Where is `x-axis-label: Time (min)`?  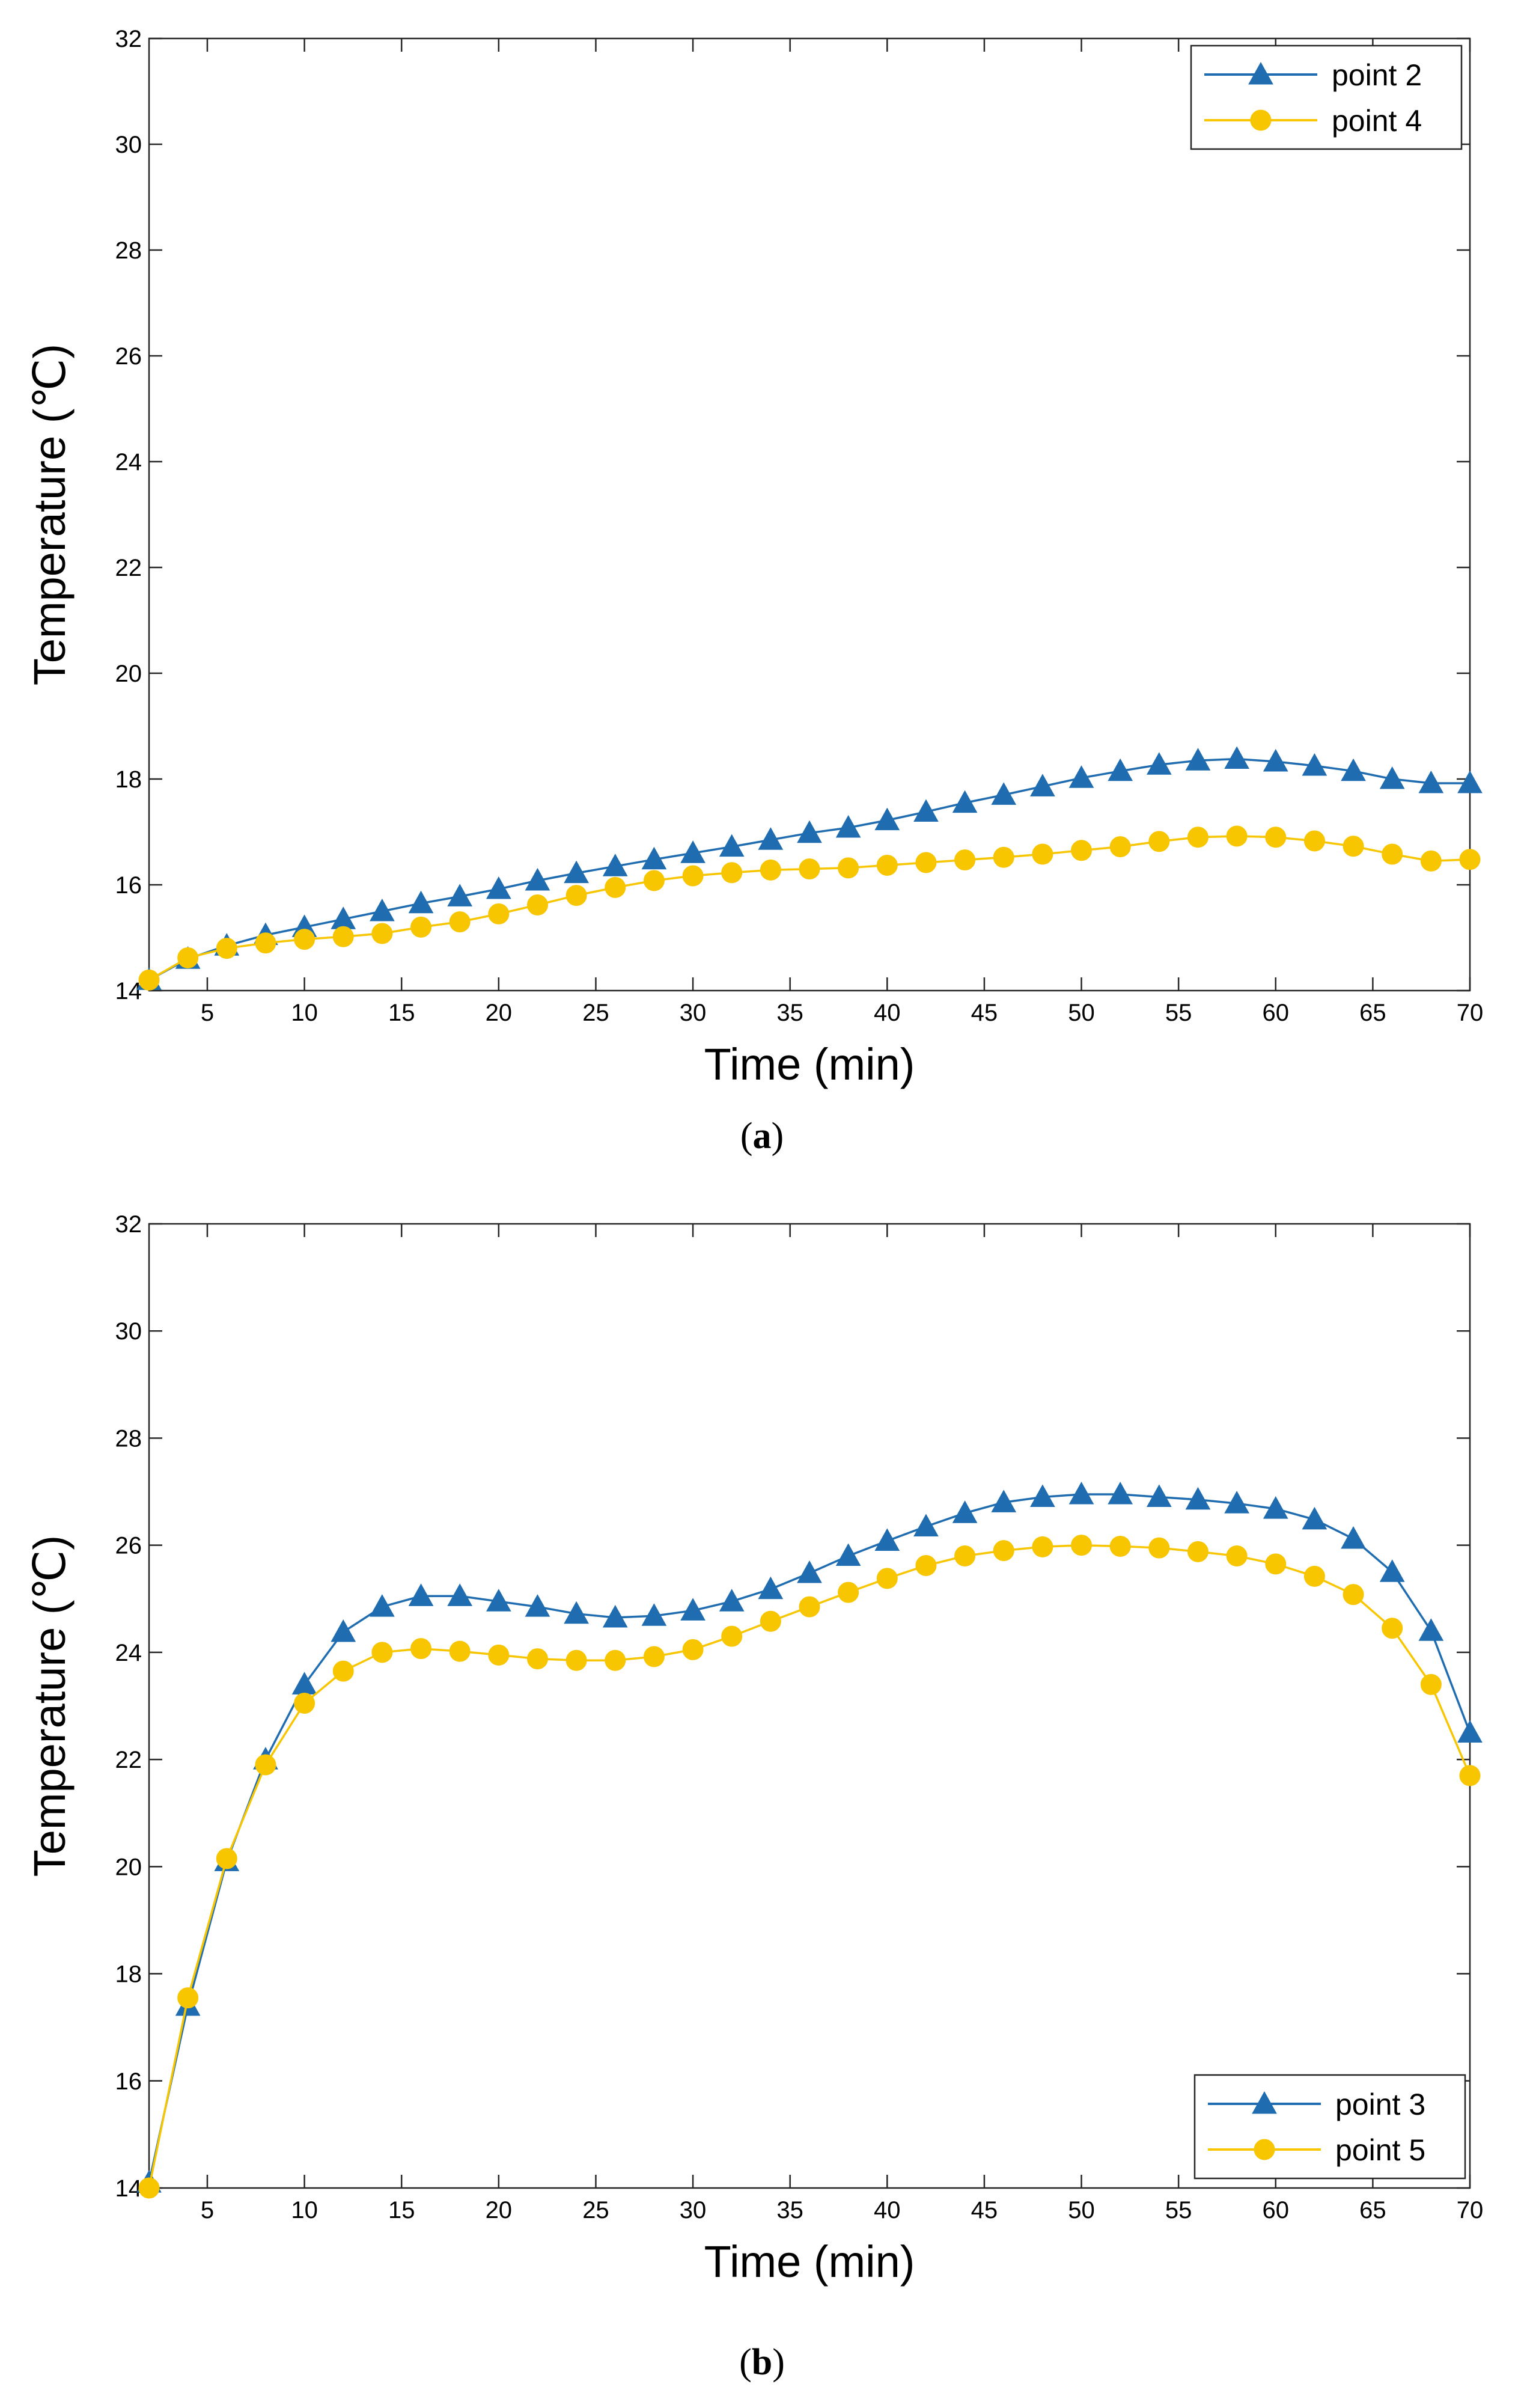
x-axis-label: Time (min) is located at coordinates (809, 1064).